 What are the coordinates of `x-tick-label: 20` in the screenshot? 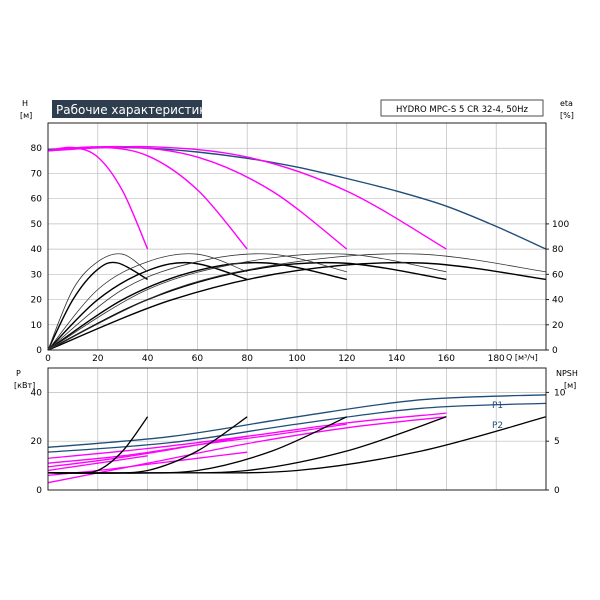 It's located at (98, 359).